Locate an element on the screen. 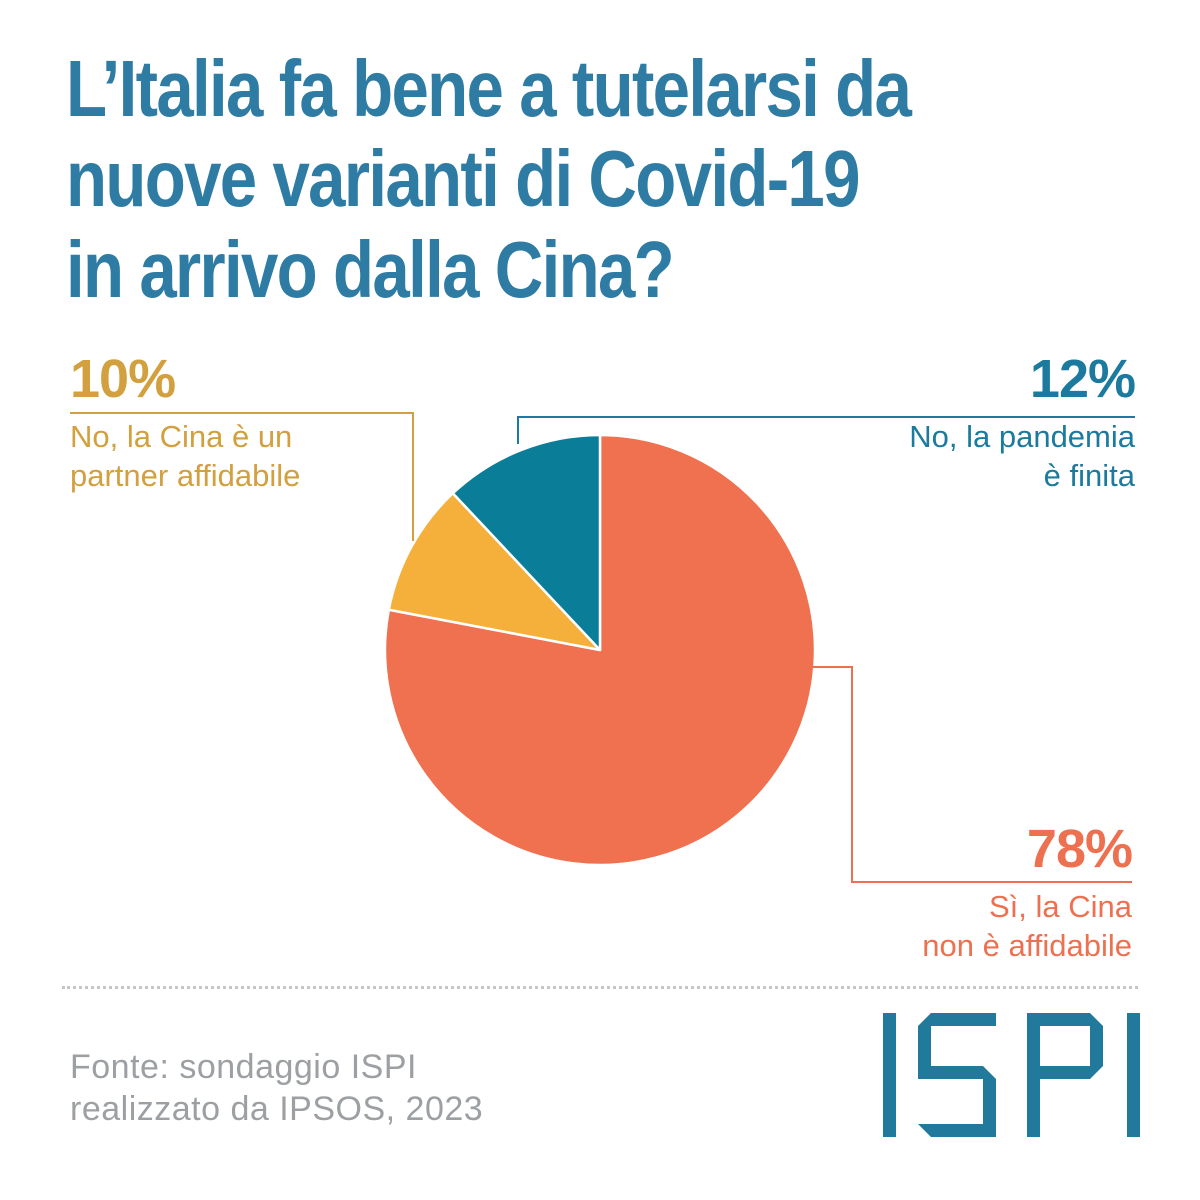  callout-pandemia: 12% No, la pandemia è finita is located at coordinates (955, 422).